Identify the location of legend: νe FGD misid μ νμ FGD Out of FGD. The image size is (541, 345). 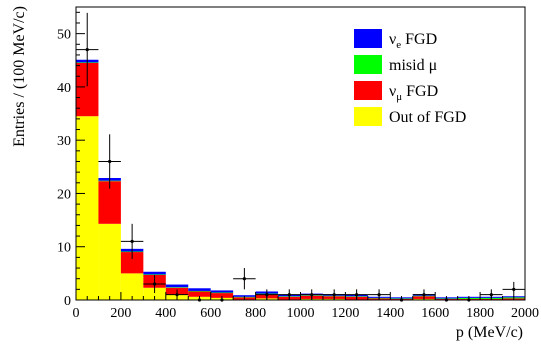
(410, 77).